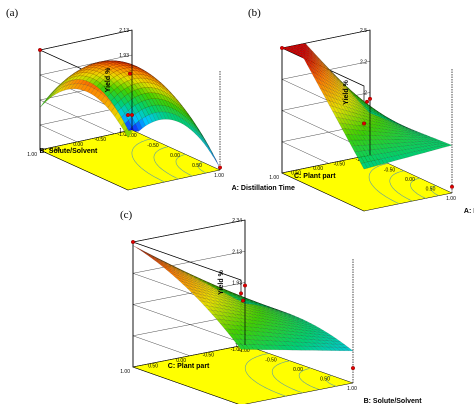  What do you see at coordinates (189, 250) in the screenshot?
I see `z-gridline` at bounding box center [189, 250].